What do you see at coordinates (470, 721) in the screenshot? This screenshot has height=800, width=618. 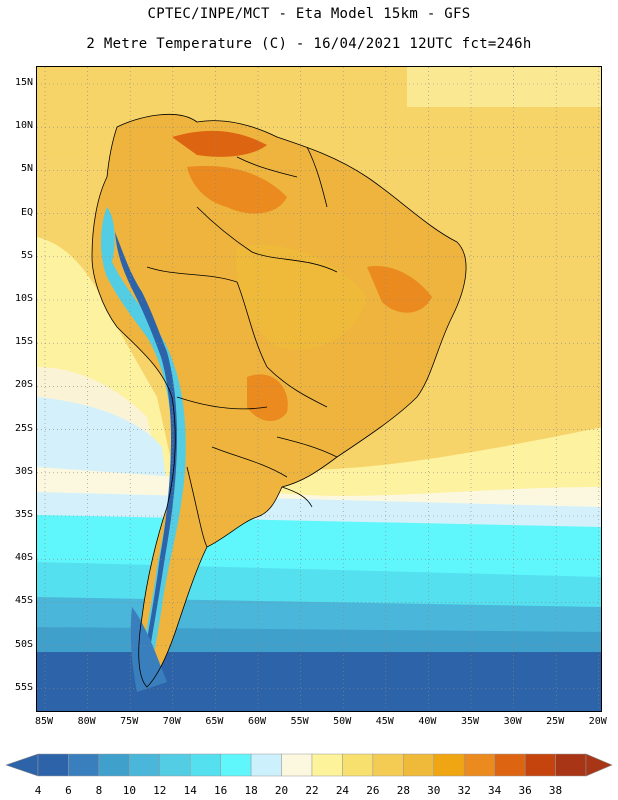 I see `lon-label: 35W` at bounding box center [470, 721].